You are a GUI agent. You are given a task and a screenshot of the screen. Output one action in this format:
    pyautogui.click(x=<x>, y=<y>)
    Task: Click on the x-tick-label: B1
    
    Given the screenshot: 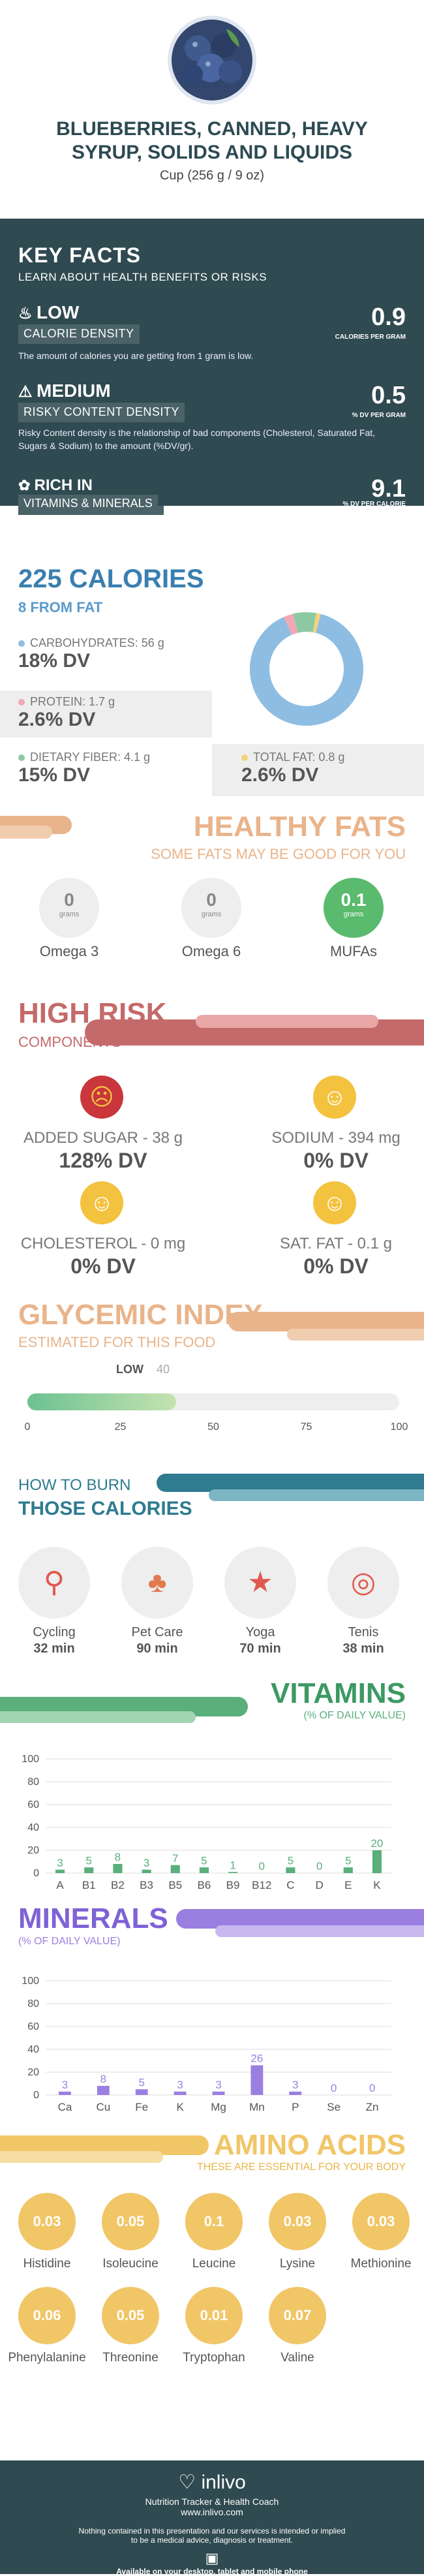 What is the action you would take?
    pyautogui.click(x=89, y=1885)
    